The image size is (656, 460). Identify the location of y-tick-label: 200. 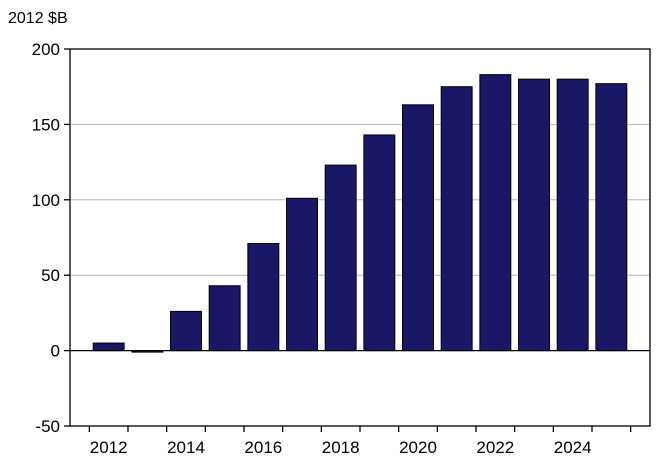
(46, 49).